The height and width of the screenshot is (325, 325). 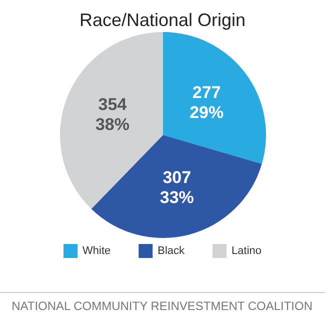 I want to click on data-label: 277 29%, so click(x=207, y=102).